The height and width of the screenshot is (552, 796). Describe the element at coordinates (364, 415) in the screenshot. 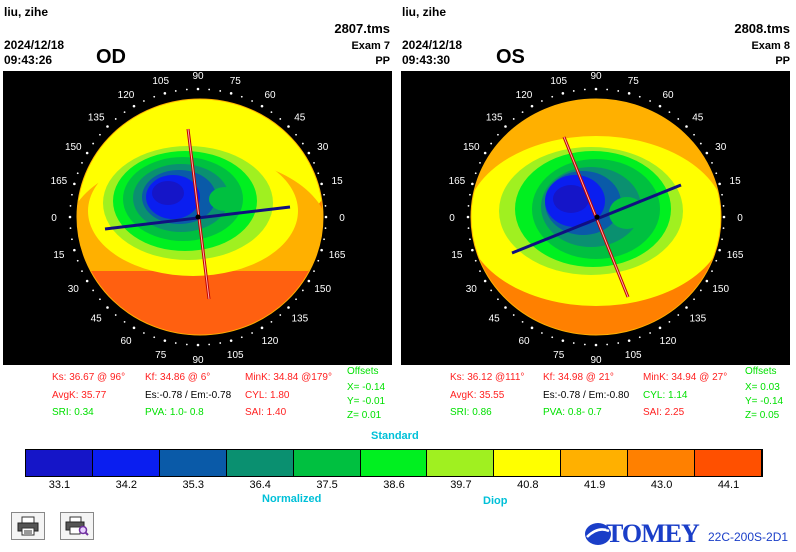

I see `offset-z-od: Z= 0.01` at that location.